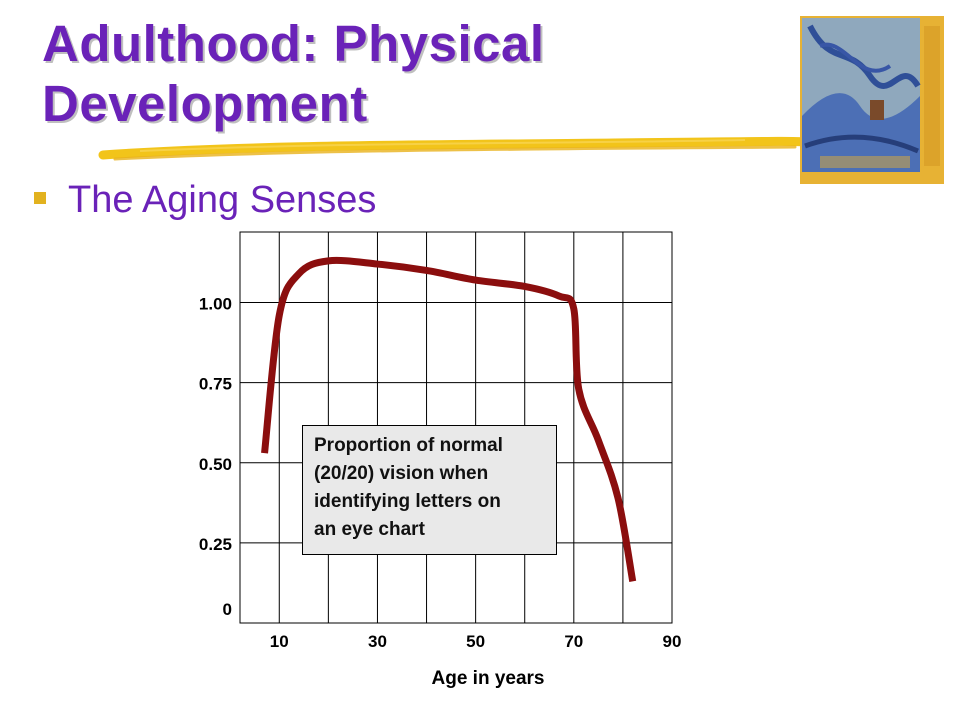 The height and width of the screenshot is (720, 960). I want to click on x-tick-labels: 10 30 50 70 90, so click(476, 641).